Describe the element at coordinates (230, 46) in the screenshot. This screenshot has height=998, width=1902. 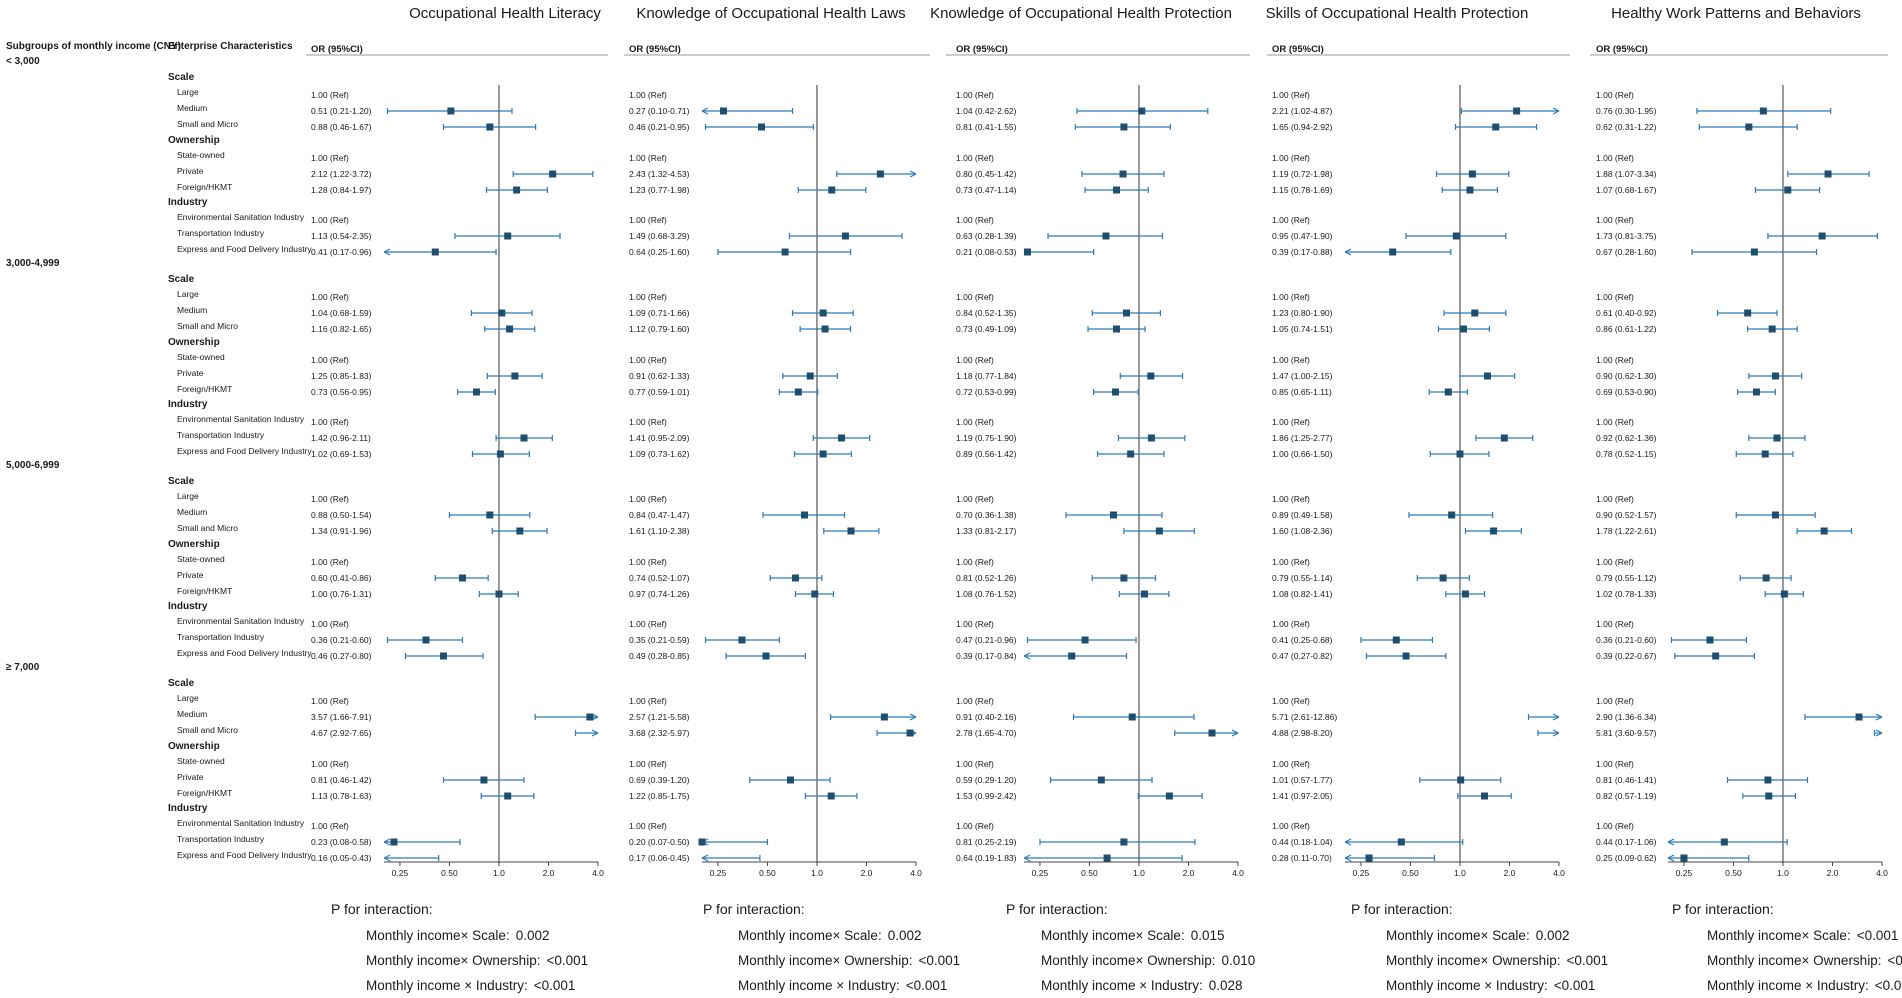
I see `characteristics-header: Enterprise Characteristics` at that location.